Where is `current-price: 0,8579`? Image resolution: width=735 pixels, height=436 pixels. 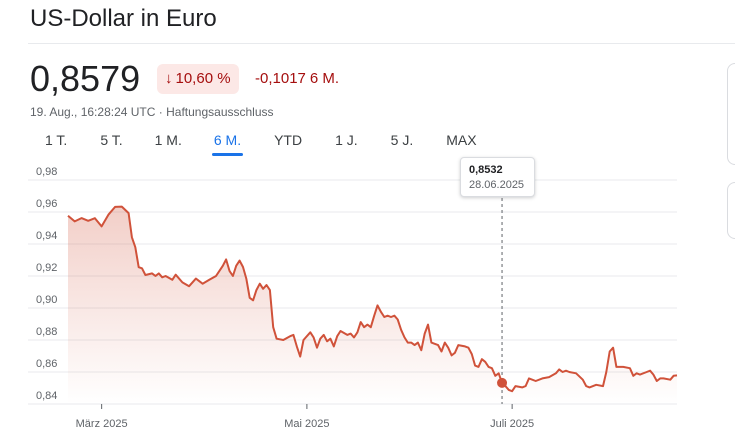 current-price: 0,8579 is located at coordinates (85, 78).